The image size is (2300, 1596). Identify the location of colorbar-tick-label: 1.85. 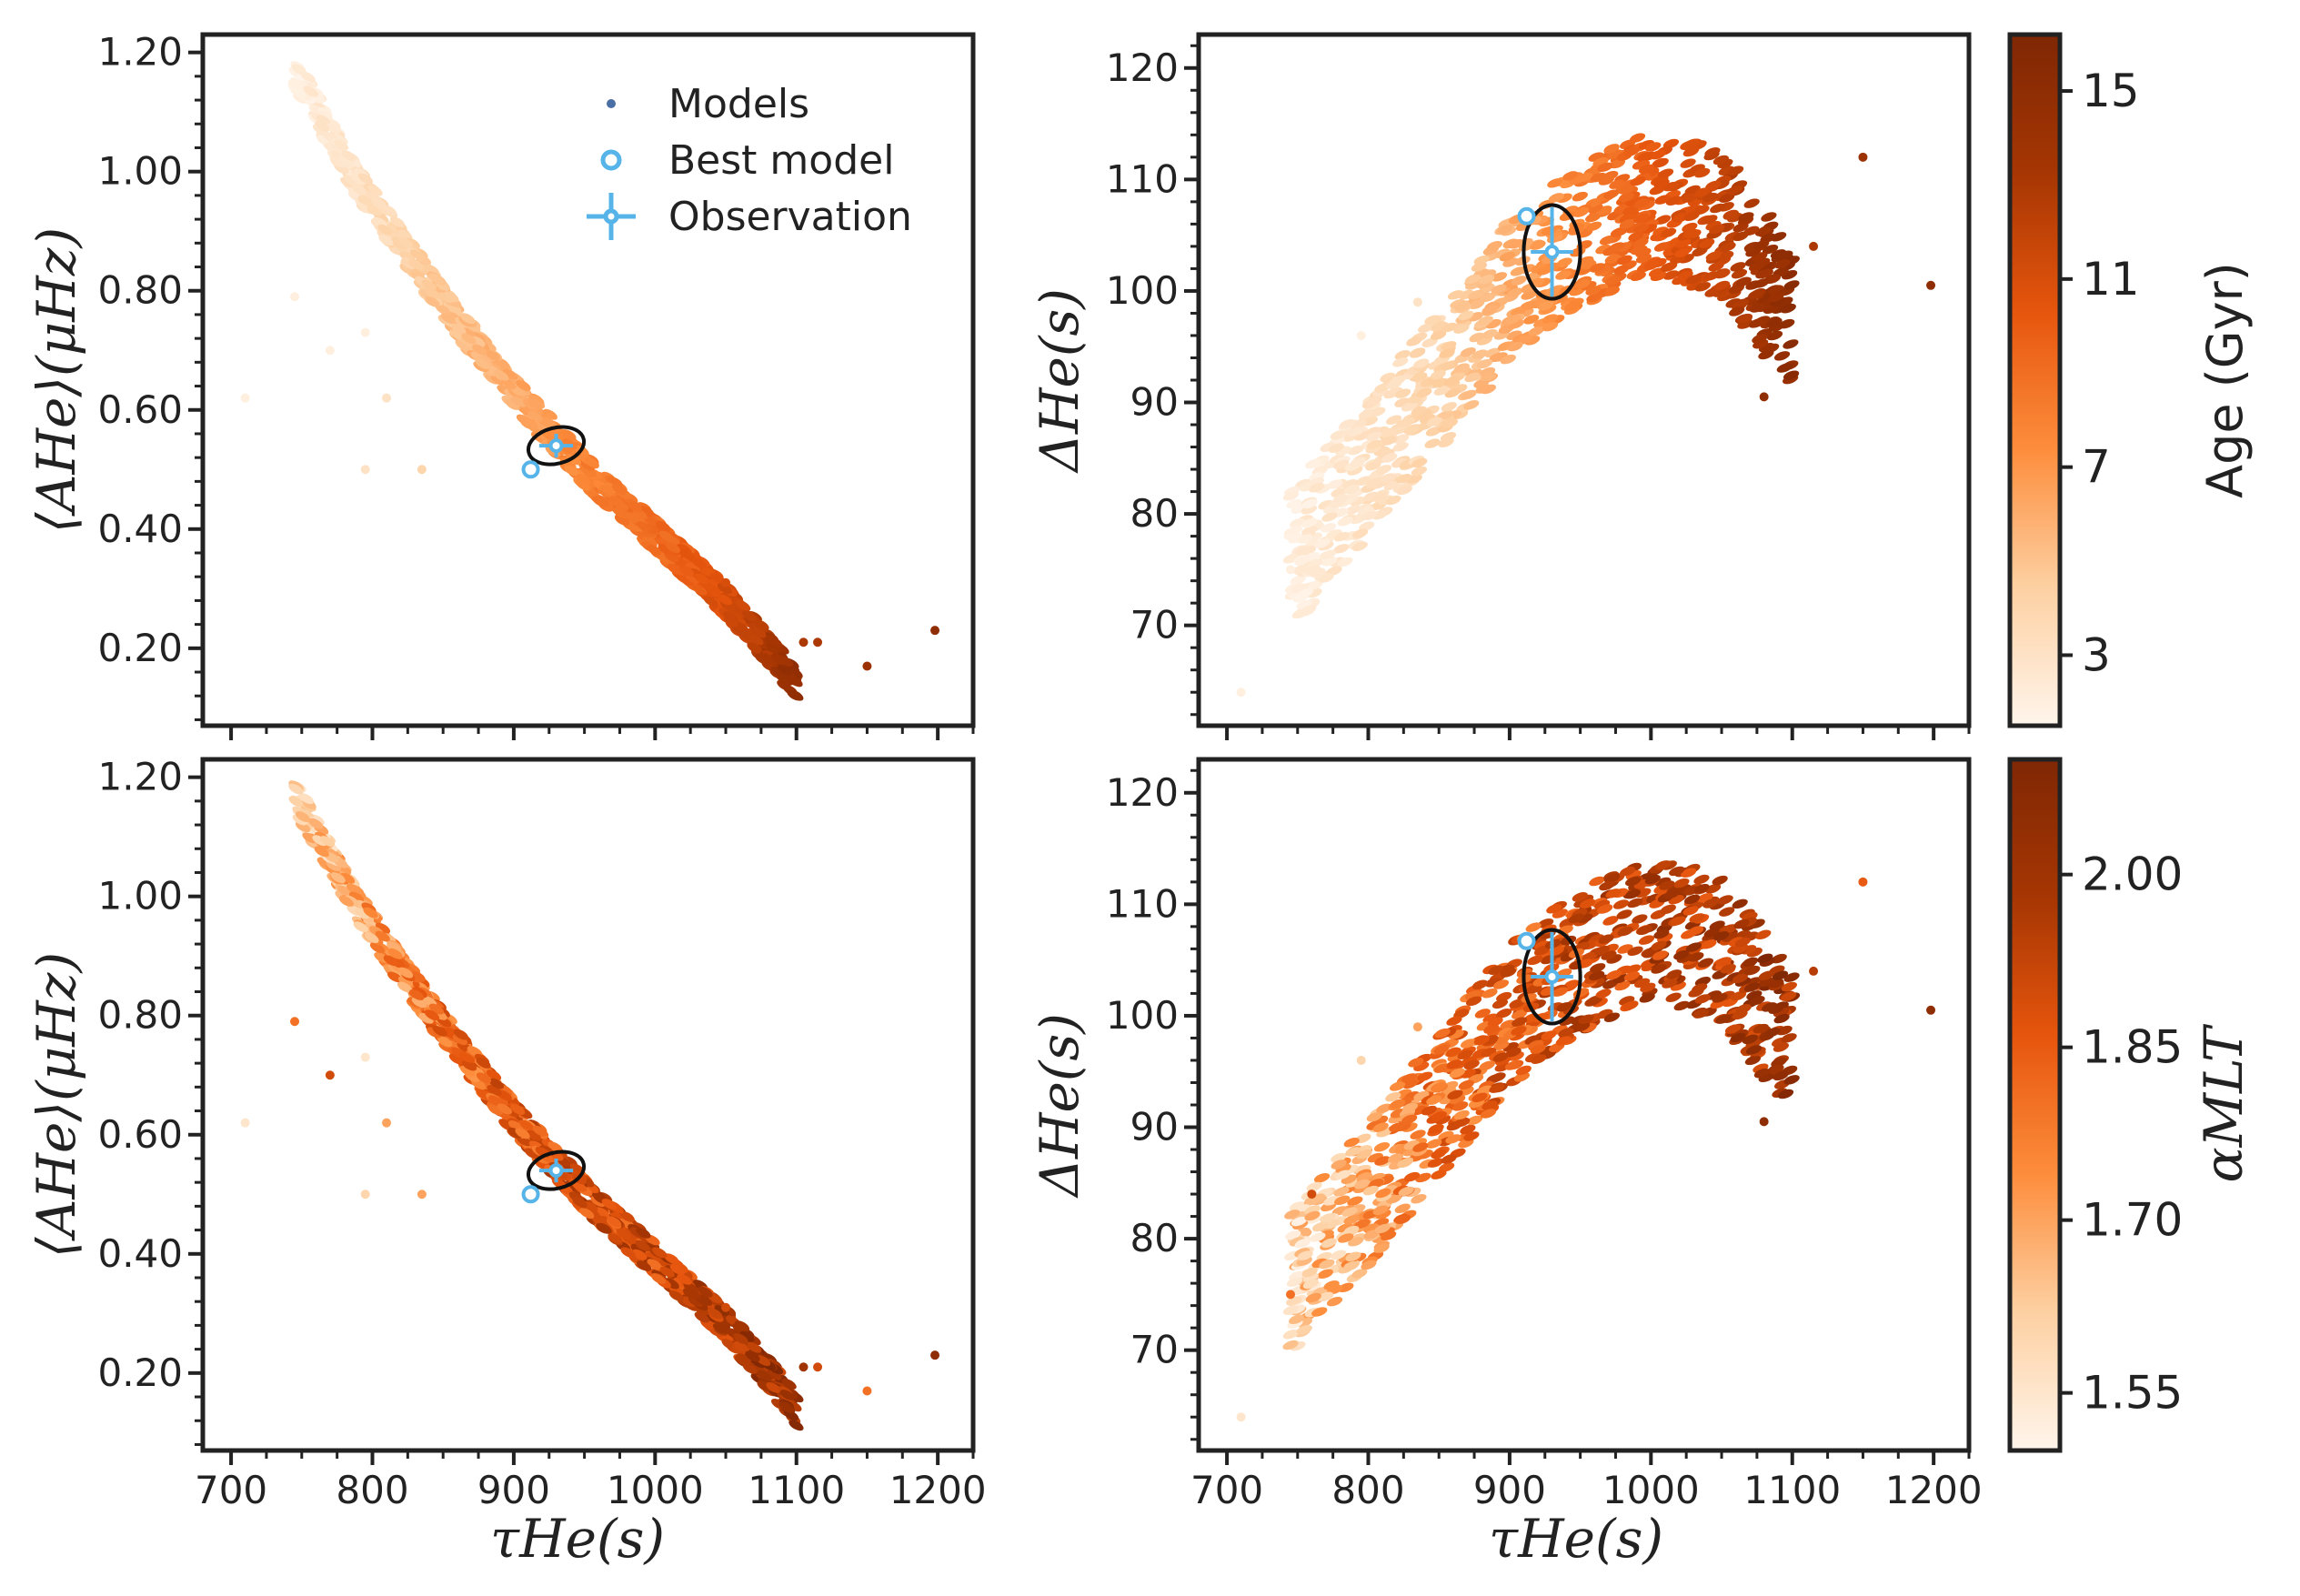
(2133, 1047).